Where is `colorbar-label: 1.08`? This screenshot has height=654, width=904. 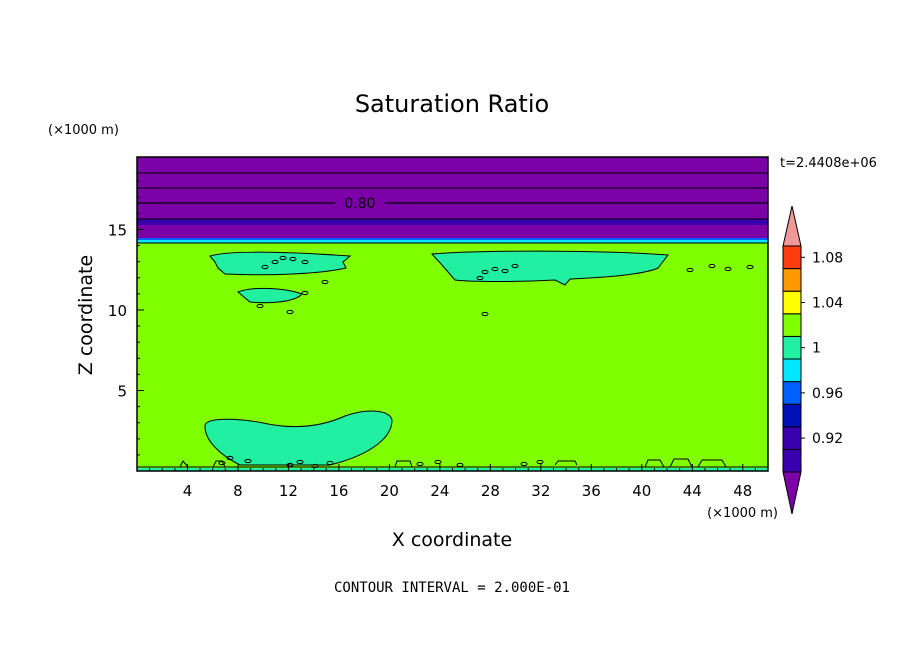
colorbar-label: 1.08 is located at coordinates (827, 258).